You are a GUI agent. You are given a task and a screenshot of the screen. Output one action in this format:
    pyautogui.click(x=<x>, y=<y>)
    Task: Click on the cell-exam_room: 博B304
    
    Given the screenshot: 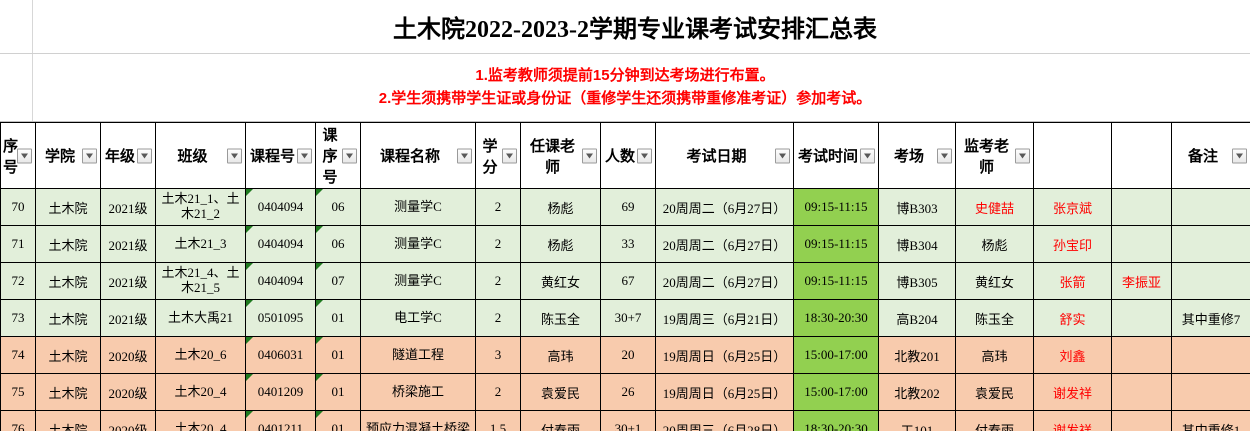 What is the action you would take?
    pyautogui.click(x=917, y=244)
    